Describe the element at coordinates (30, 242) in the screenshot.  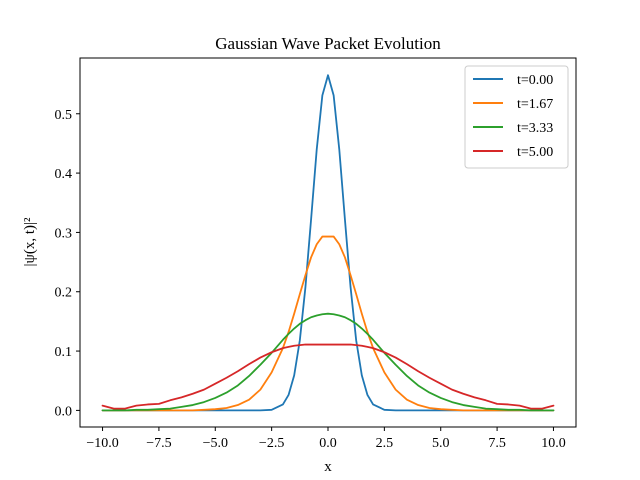
I see `y-axis-label: |ψ(x, t)|²` at that location.